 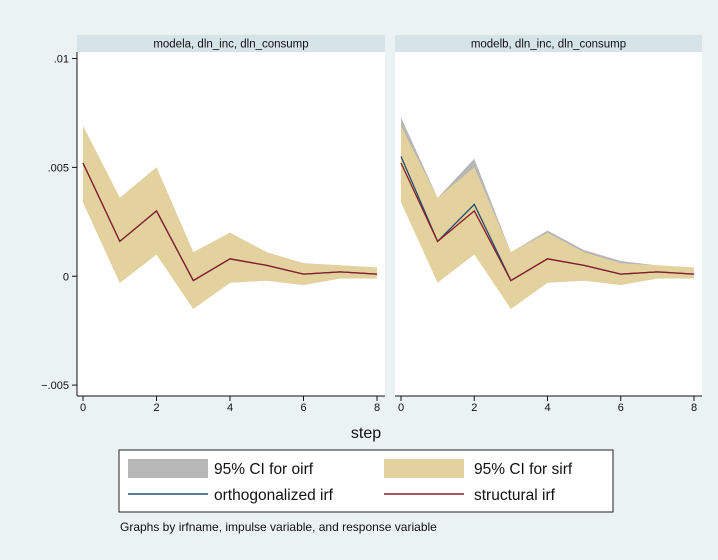 What do you see at coordinates (274, 495) in the screenshot?
I see `legend-label: orthogonalized irf` at bounding box center [274, 495].